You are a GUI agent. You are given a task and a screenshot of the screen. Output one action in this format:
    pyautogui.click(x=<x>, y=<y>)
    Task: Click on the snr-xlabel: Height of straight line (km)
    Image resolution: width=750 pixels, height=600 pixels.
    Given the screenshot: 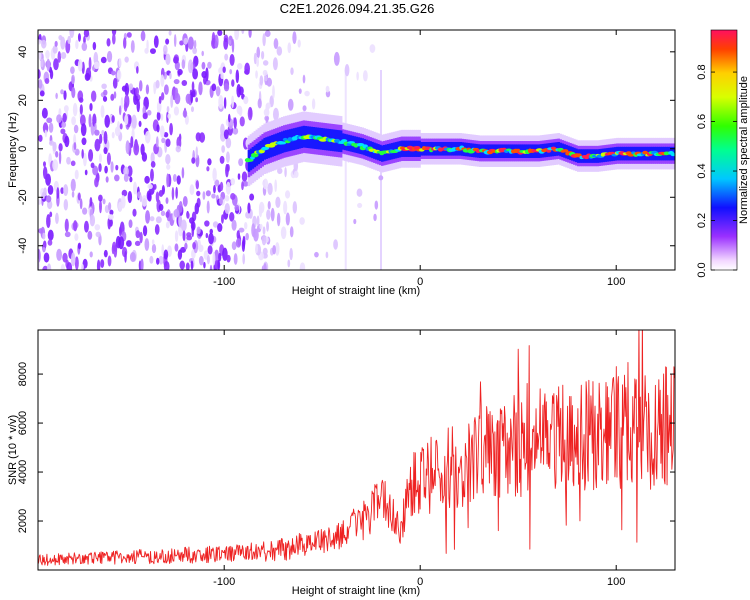 What is the action you would take?
    pyautogui.click(x=356, y=591)
    